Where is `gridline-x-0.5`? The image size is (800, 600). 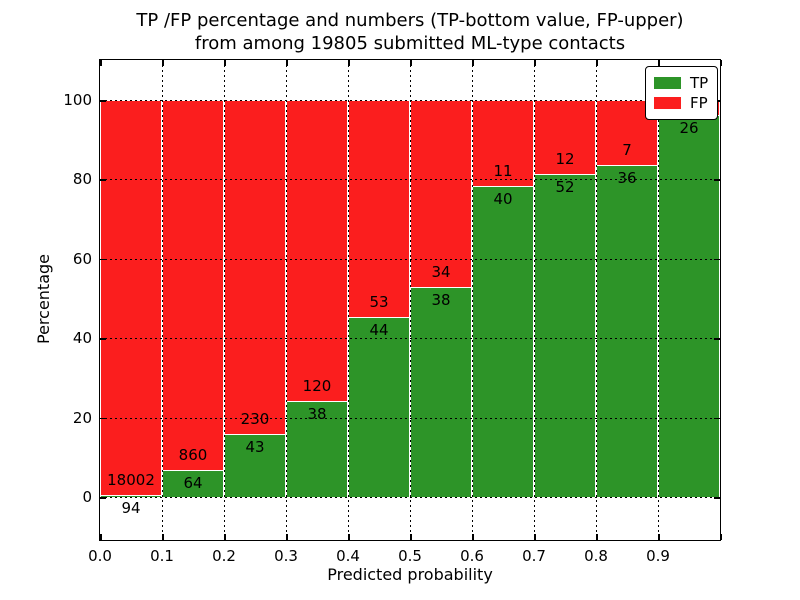 gridline-x-0.5 is located at coordinates (410, 300).